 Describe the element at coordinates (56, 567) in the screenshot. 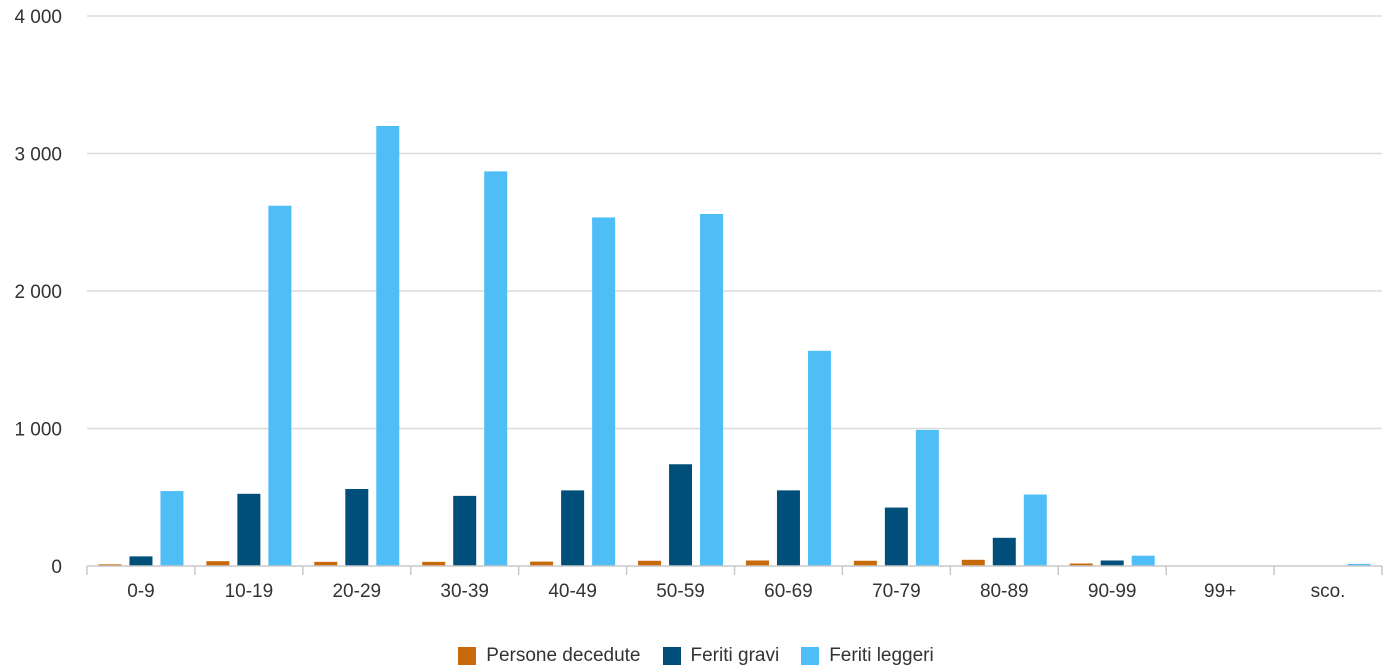

I see `y-tick-label: 0` at that location.